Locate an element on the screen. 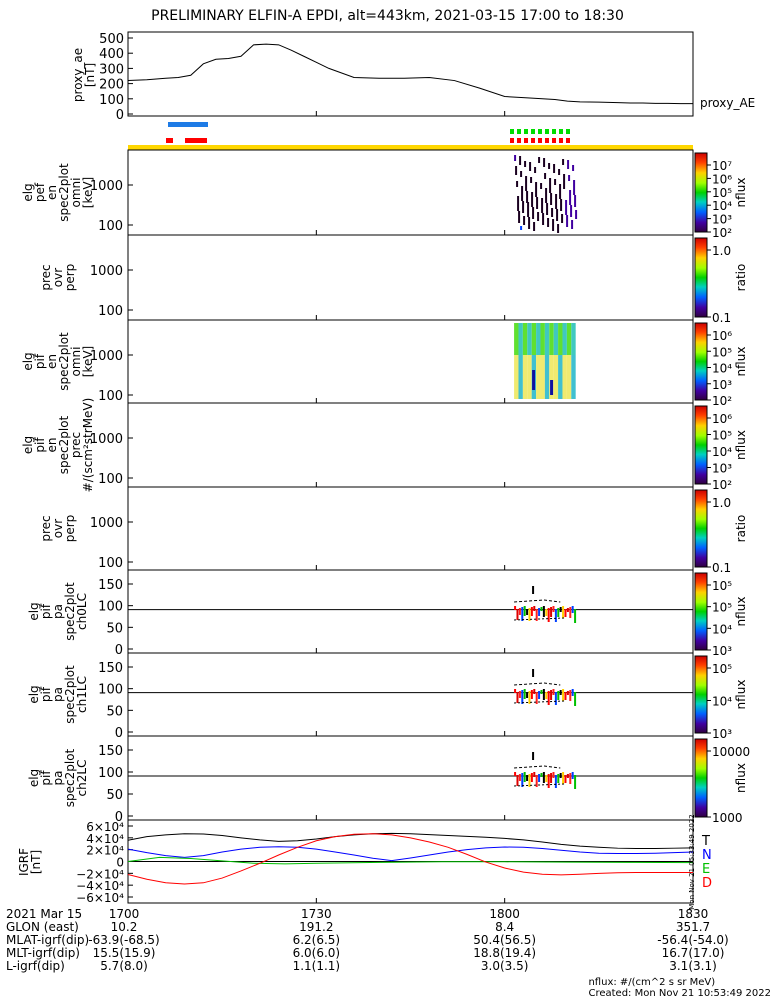 Image resolution: width=775 pixels, height=1000 pixels. ytick-label: 500 is located at coordinates (111, 39).